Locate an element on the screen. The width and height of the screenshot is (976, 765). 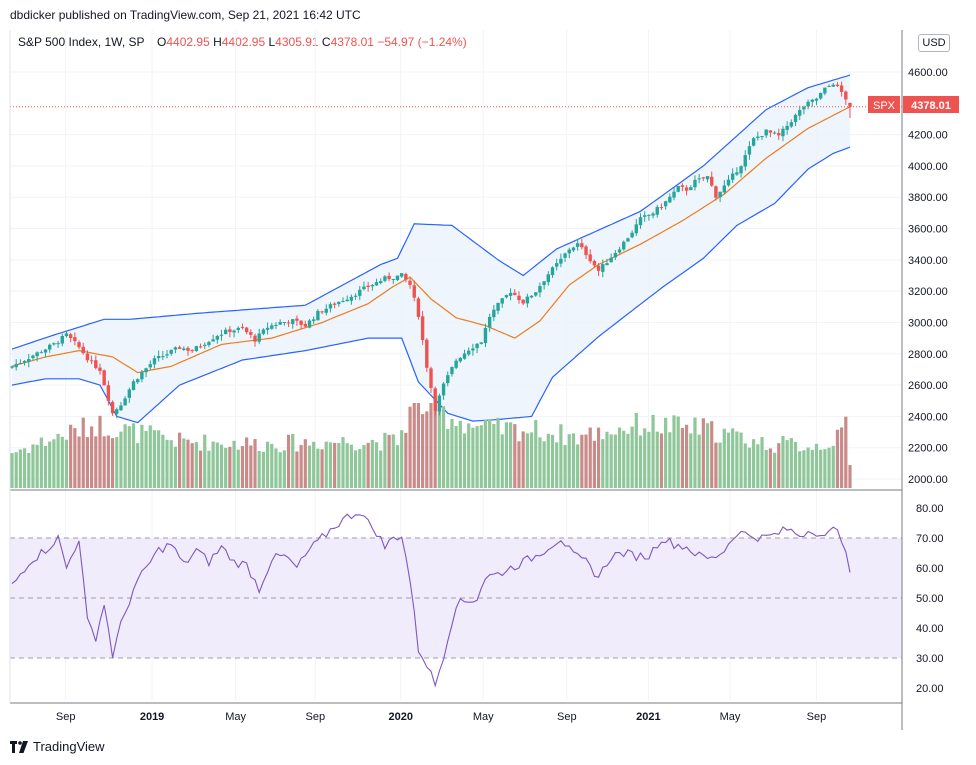
tradingview-brand: TradingView is located at coordinates (57, 746).